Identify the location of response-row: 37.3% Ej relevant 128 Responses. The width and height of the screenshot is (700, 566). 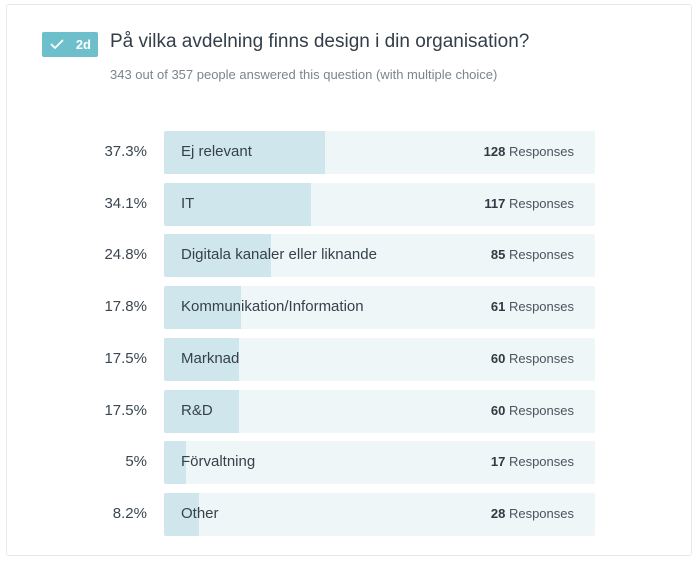
(350, 152).